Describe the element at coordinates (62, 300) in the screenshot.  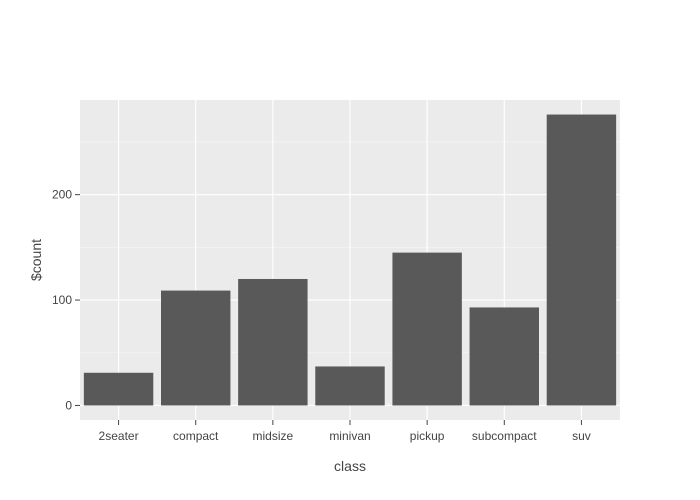
I see `y-tick-label: 100` at that location.